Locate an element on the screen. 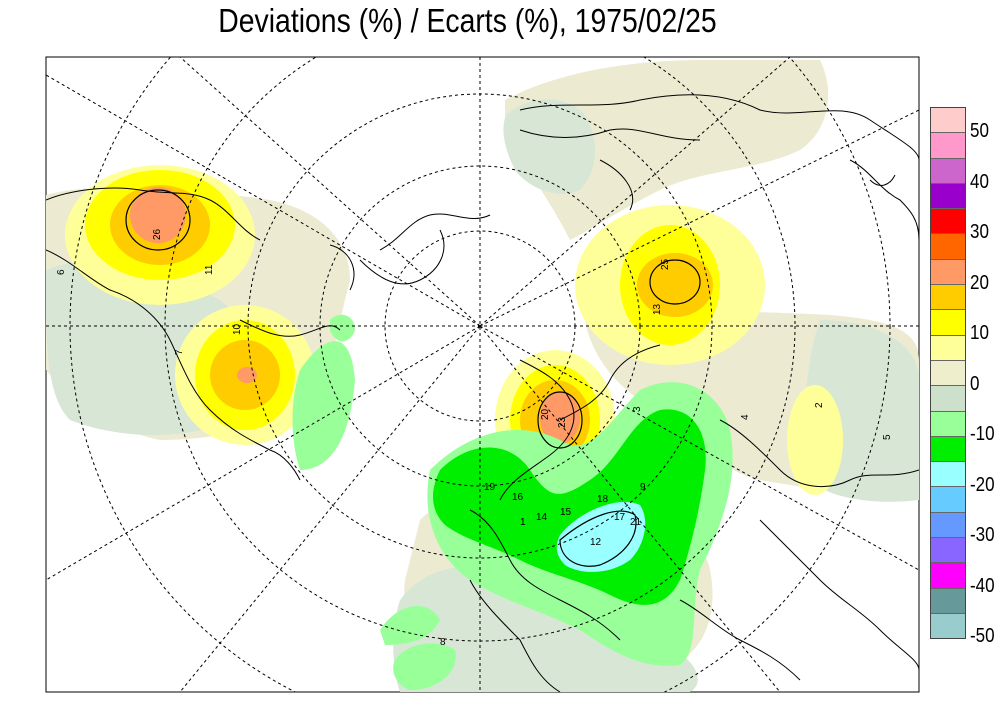 The height and width of the screenshot is (726, 1000). legend-label: 50 is located at coordinates (979, 131).